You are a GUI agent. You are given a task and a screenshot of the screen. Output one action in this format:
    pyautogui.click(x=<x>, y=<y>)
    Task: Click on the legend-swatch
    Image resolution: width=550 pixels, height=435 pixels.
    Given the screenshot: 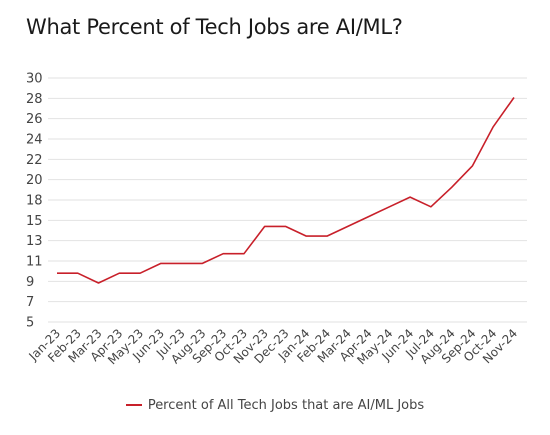 What is the action you would take?
    pyautogui.click(x=133, y=404)
    